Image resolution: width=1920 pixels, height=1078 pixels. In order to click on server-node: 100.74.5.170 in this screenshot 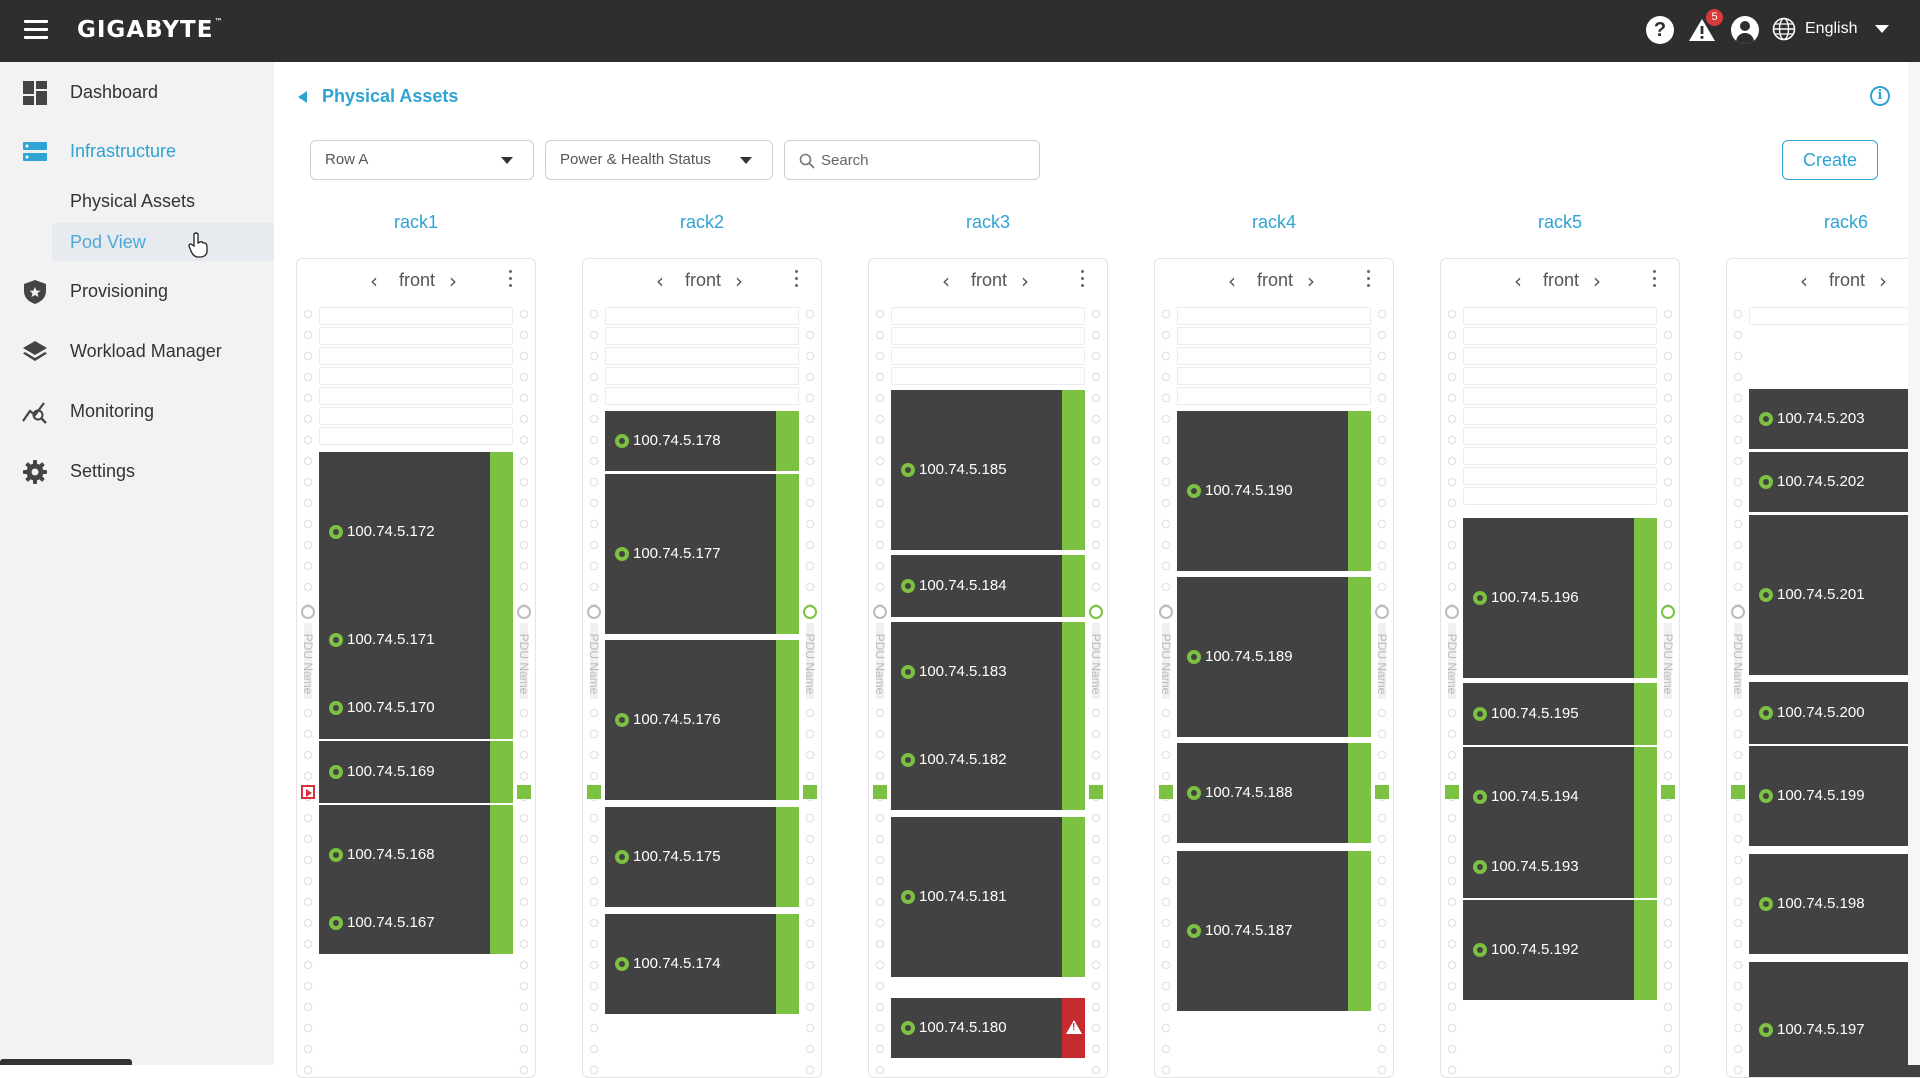, I will do `click(416, 708)`.